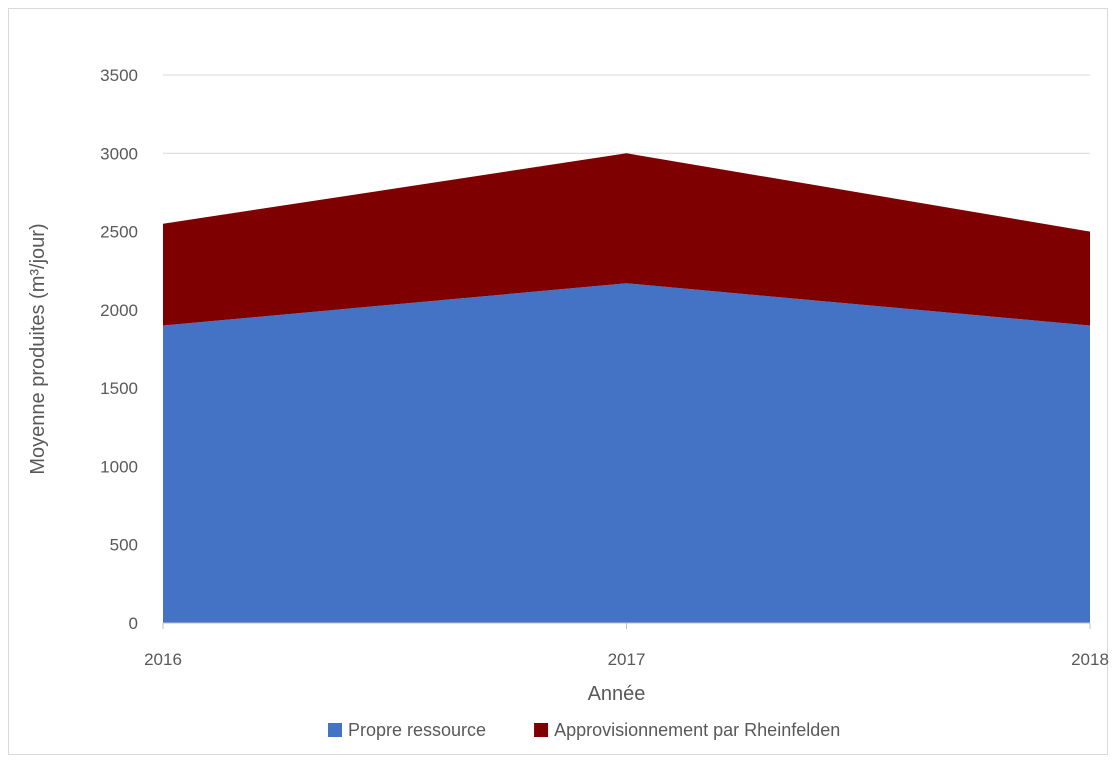 The image size is (1118, 763). Describe the element at coordinates (617, 694) in the screenshot. I see `x-axis-title: Année` at that location.